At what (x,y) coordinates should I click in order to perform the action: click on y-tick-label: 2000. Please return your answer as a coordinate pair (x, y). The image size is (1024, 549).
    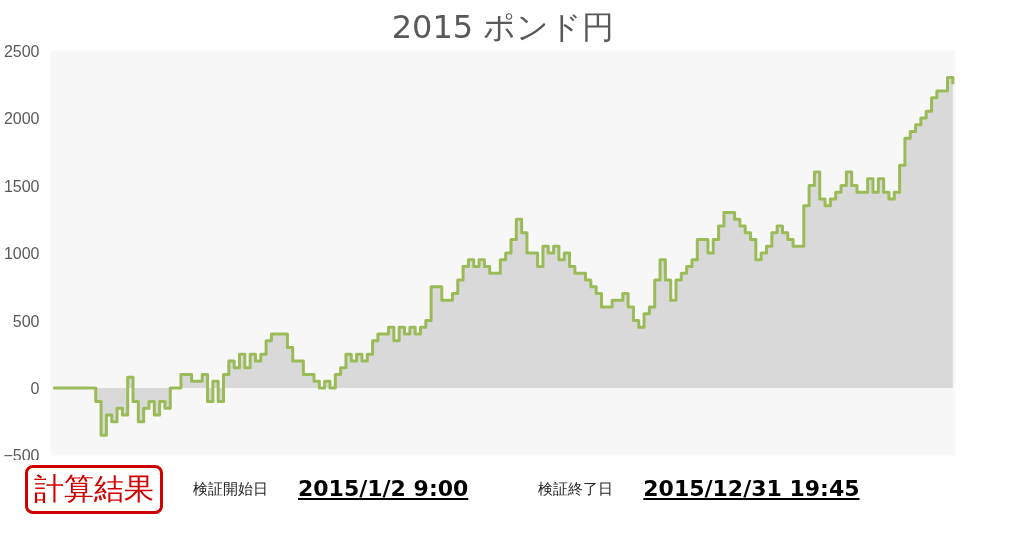
    Looking at the image, I should click on (21, 118).